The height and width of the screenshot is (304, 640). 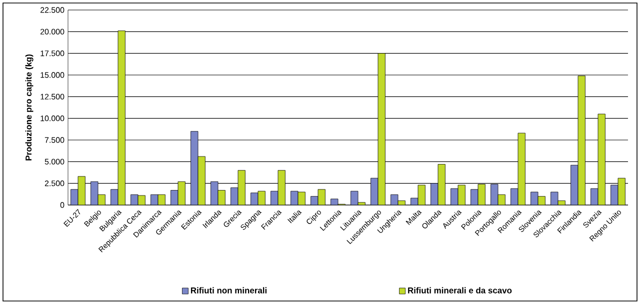 I want to click on y-axis-title: Produzione pro capite (kg), so click(x=29, y=107).